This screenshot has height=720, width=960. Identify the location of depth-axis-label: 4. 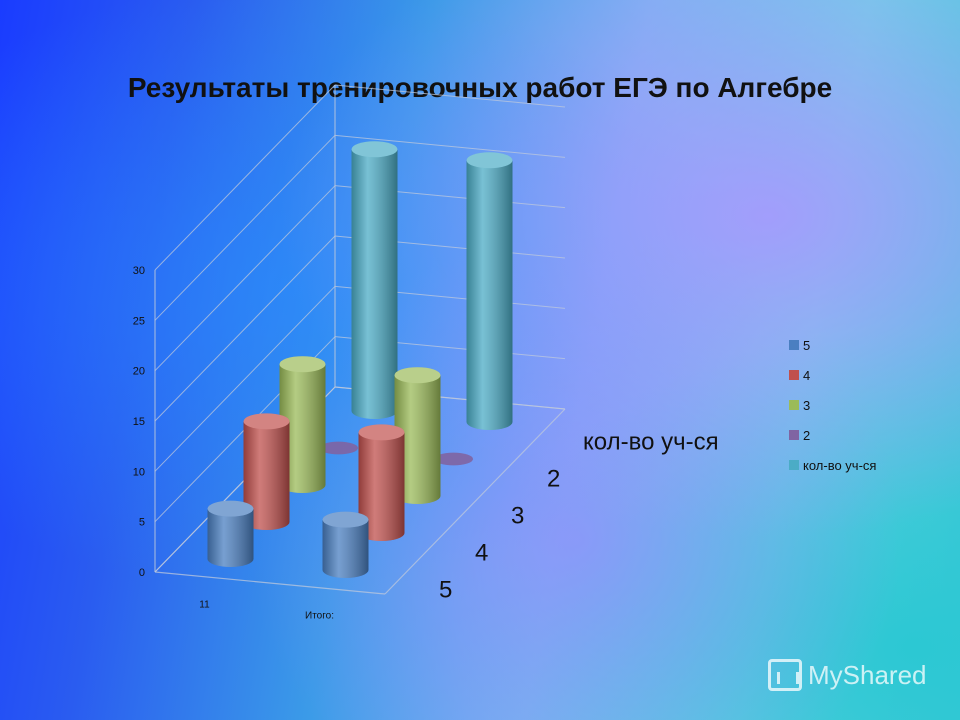
(481, 553).